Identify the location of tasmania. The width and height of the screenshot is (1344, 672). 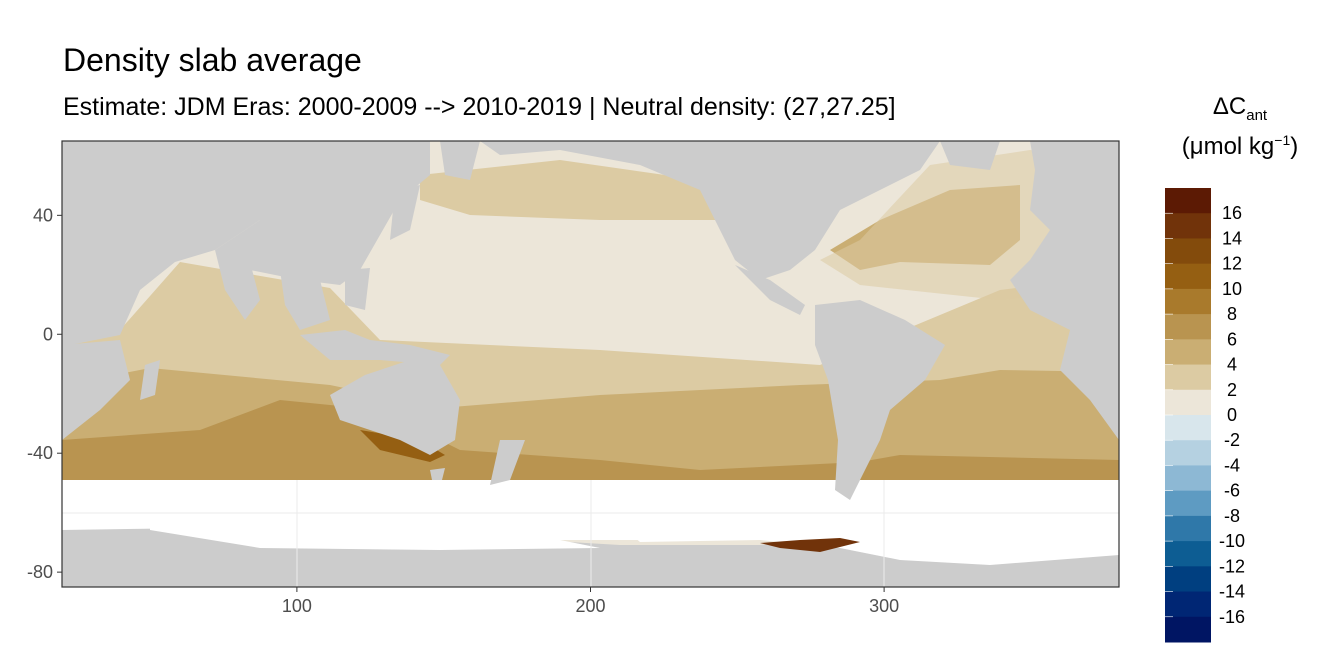
(437, 474).